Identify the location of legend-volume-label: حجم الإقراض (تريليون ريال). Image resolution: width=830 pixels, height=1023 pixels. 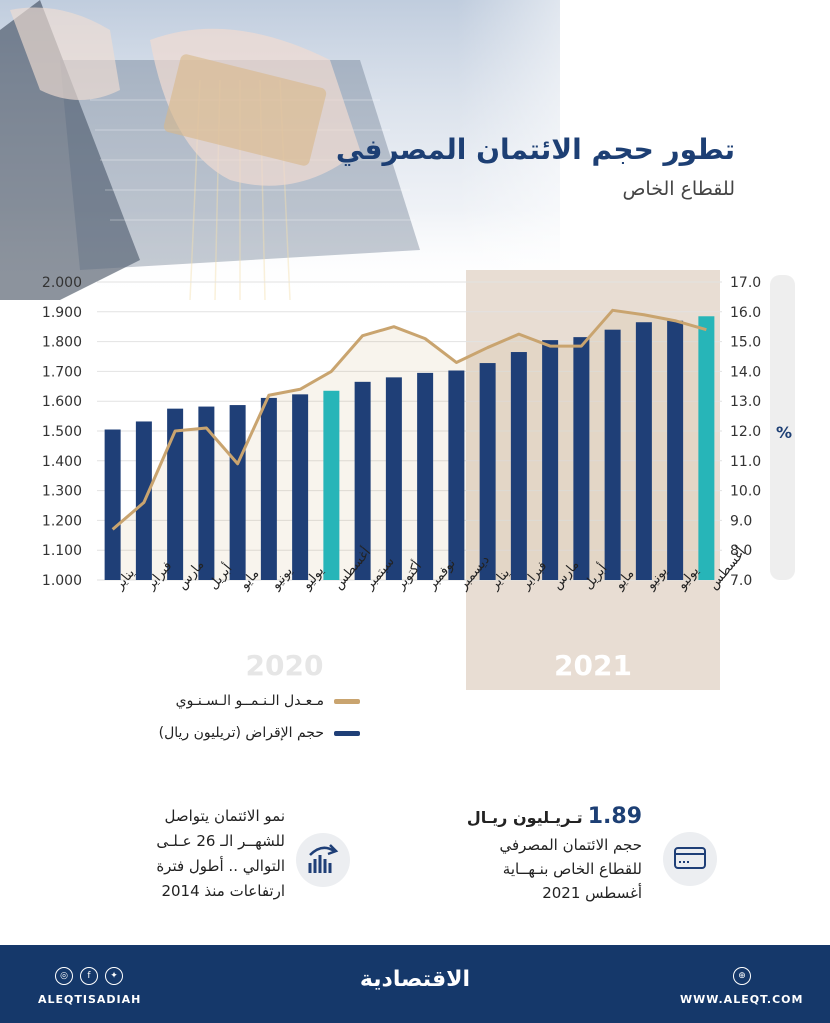
(241, 733).